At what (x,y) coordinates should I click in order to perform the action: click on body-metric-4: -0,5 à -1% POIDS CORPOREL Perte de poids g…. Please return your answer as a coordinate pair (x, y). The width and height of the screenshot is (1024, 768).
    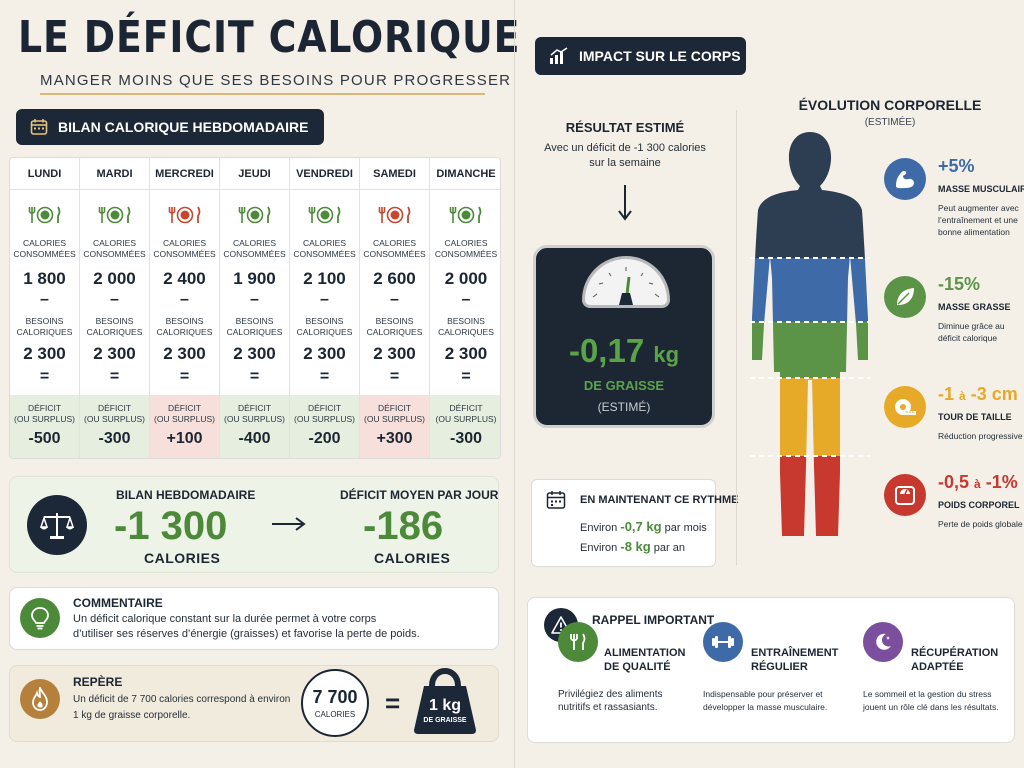
    Looking at the image, I should click on (954, 513).